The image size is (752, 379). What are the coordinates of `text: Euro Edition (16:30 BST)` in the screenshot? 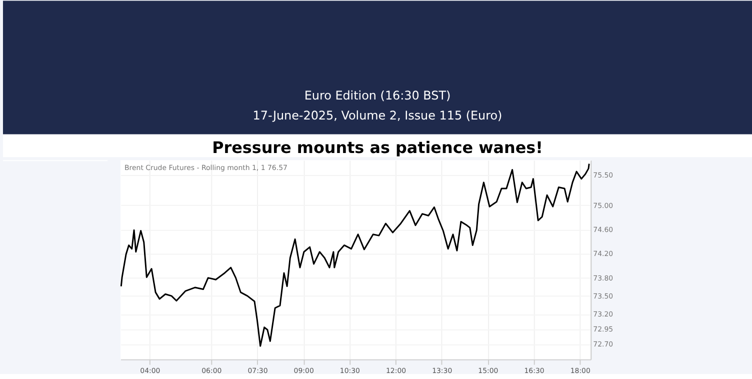 It's located at (377, 95).